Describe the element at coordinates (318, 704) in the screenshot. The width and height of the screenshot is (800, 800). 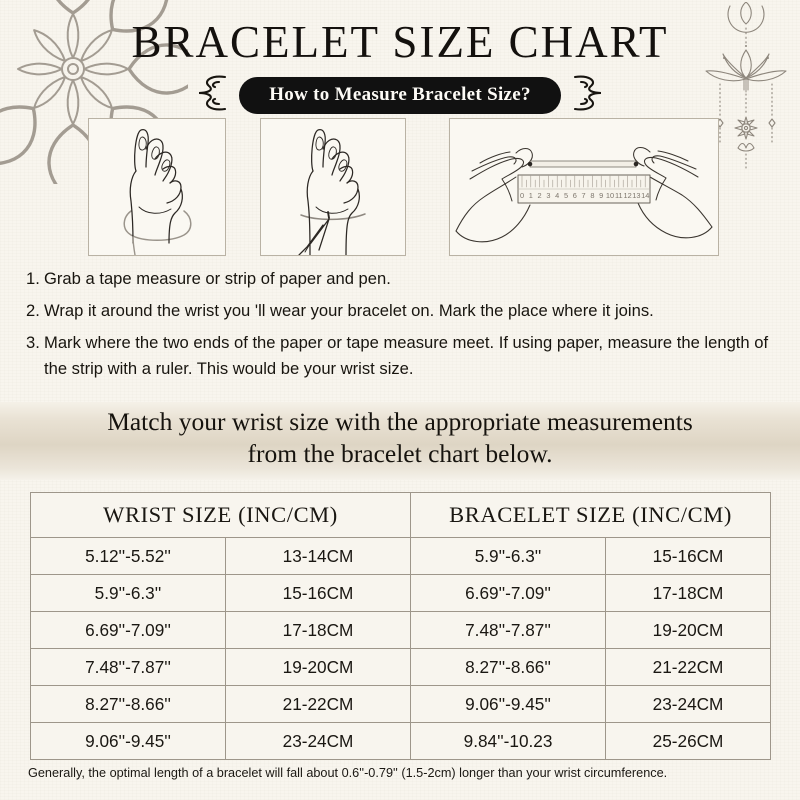
I see `cell-wrist-cm: 21-22CM` at that location.